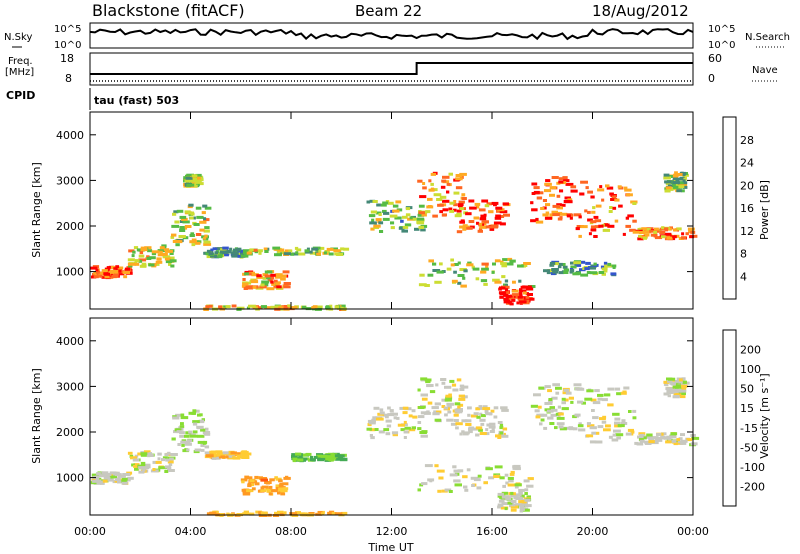 This screenshot has width=800, height=554. What do you see at coordinates (390, 547) in the screenshot?
I see `time-axis-label: Time UT` at bounding box center [390, 547].